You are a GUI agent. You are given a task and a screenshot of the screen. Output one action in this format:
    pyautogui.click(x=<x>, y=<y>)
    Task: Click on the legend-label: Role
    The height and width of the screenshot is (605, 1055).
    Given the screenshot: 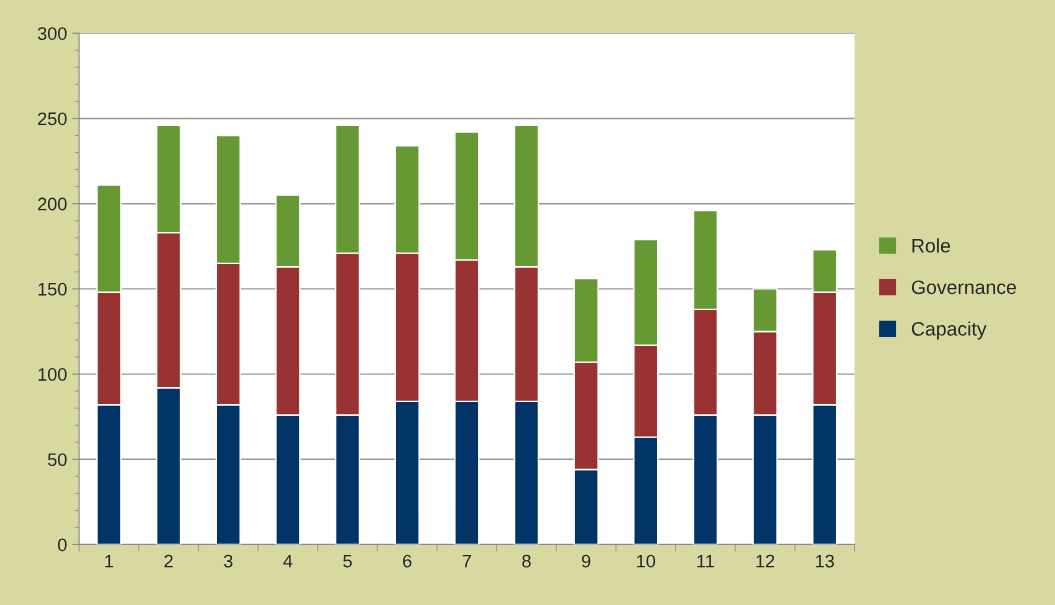 What is the action you would take?
    pyautogui.click(x=931, y=245)
    